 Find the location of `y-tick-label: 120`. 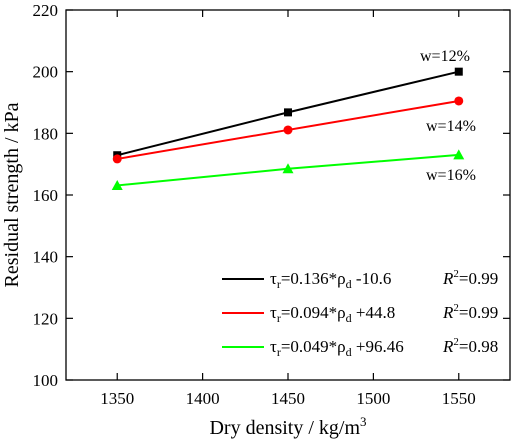

y-tick-label: 120 is located at coordinates (46, 318).